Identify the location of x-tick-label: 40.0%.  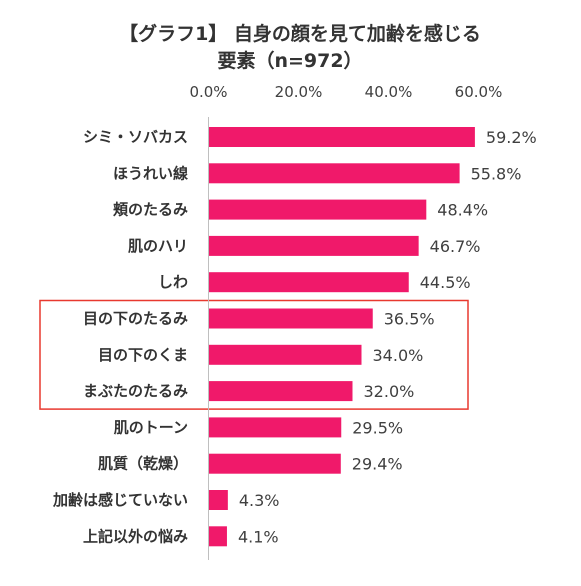
(389, 92).